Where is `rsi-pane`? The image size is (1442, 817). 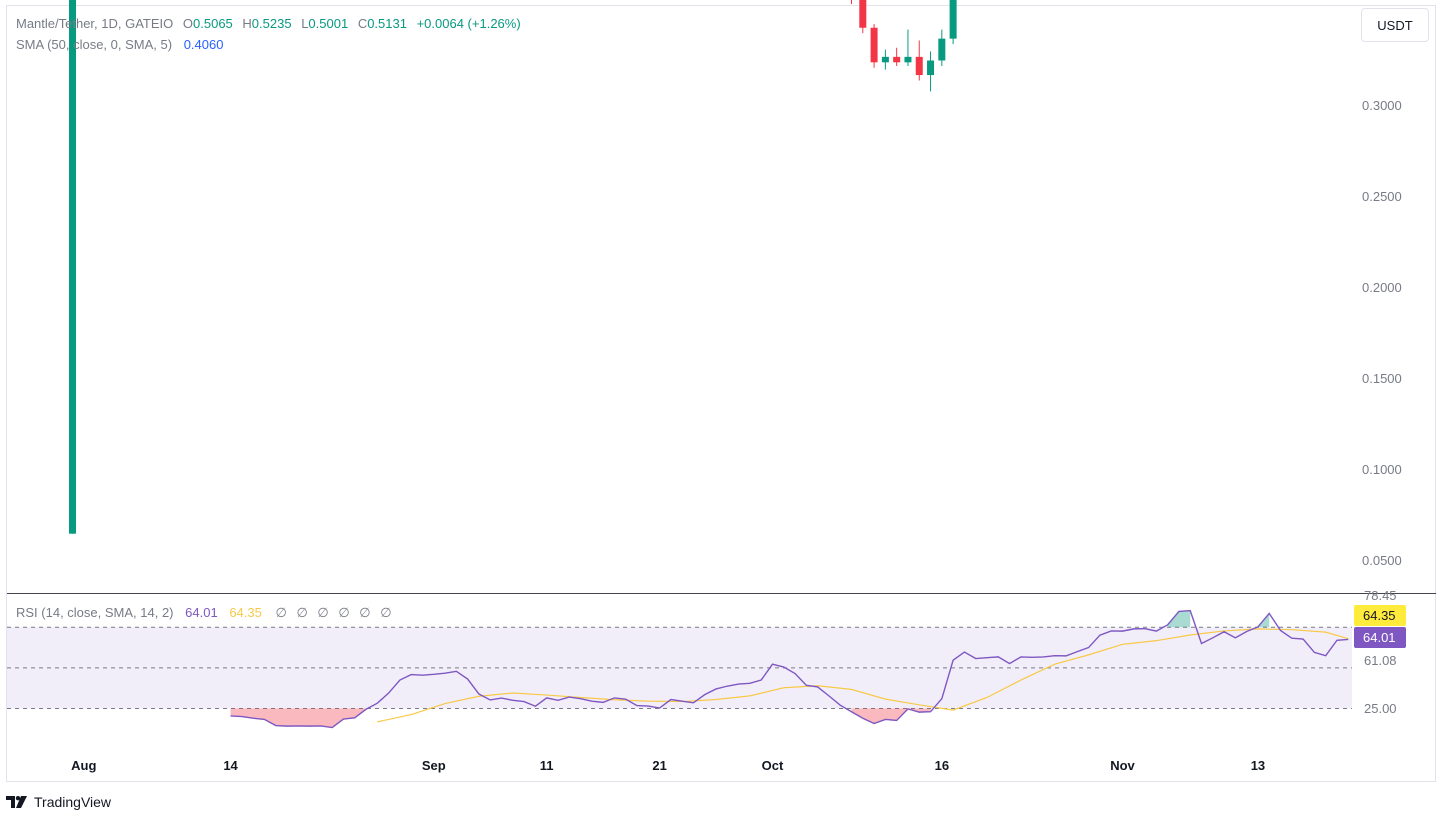 rsi-pane is located at coordinates (679, 669).